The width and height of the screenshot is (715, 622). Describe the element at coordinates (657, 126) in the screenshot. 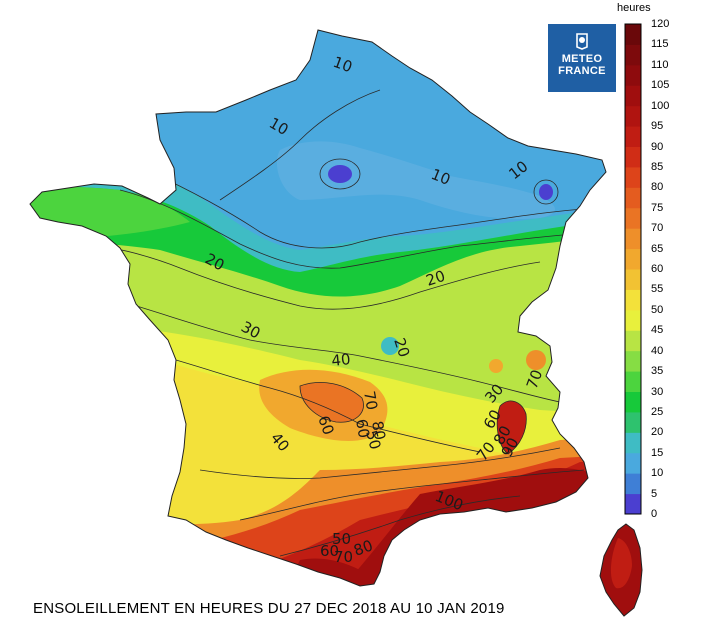

I see `scale-tick-label: 95` at that location.